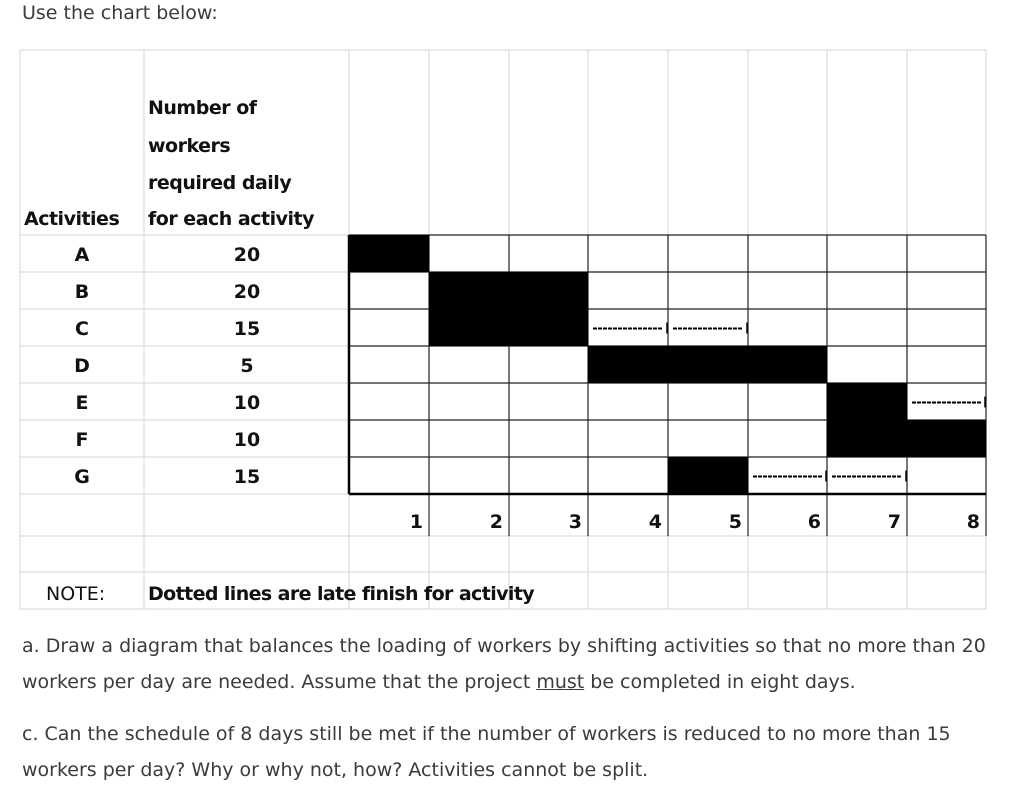  I want to click on activity-label: A, so click(82, 255).